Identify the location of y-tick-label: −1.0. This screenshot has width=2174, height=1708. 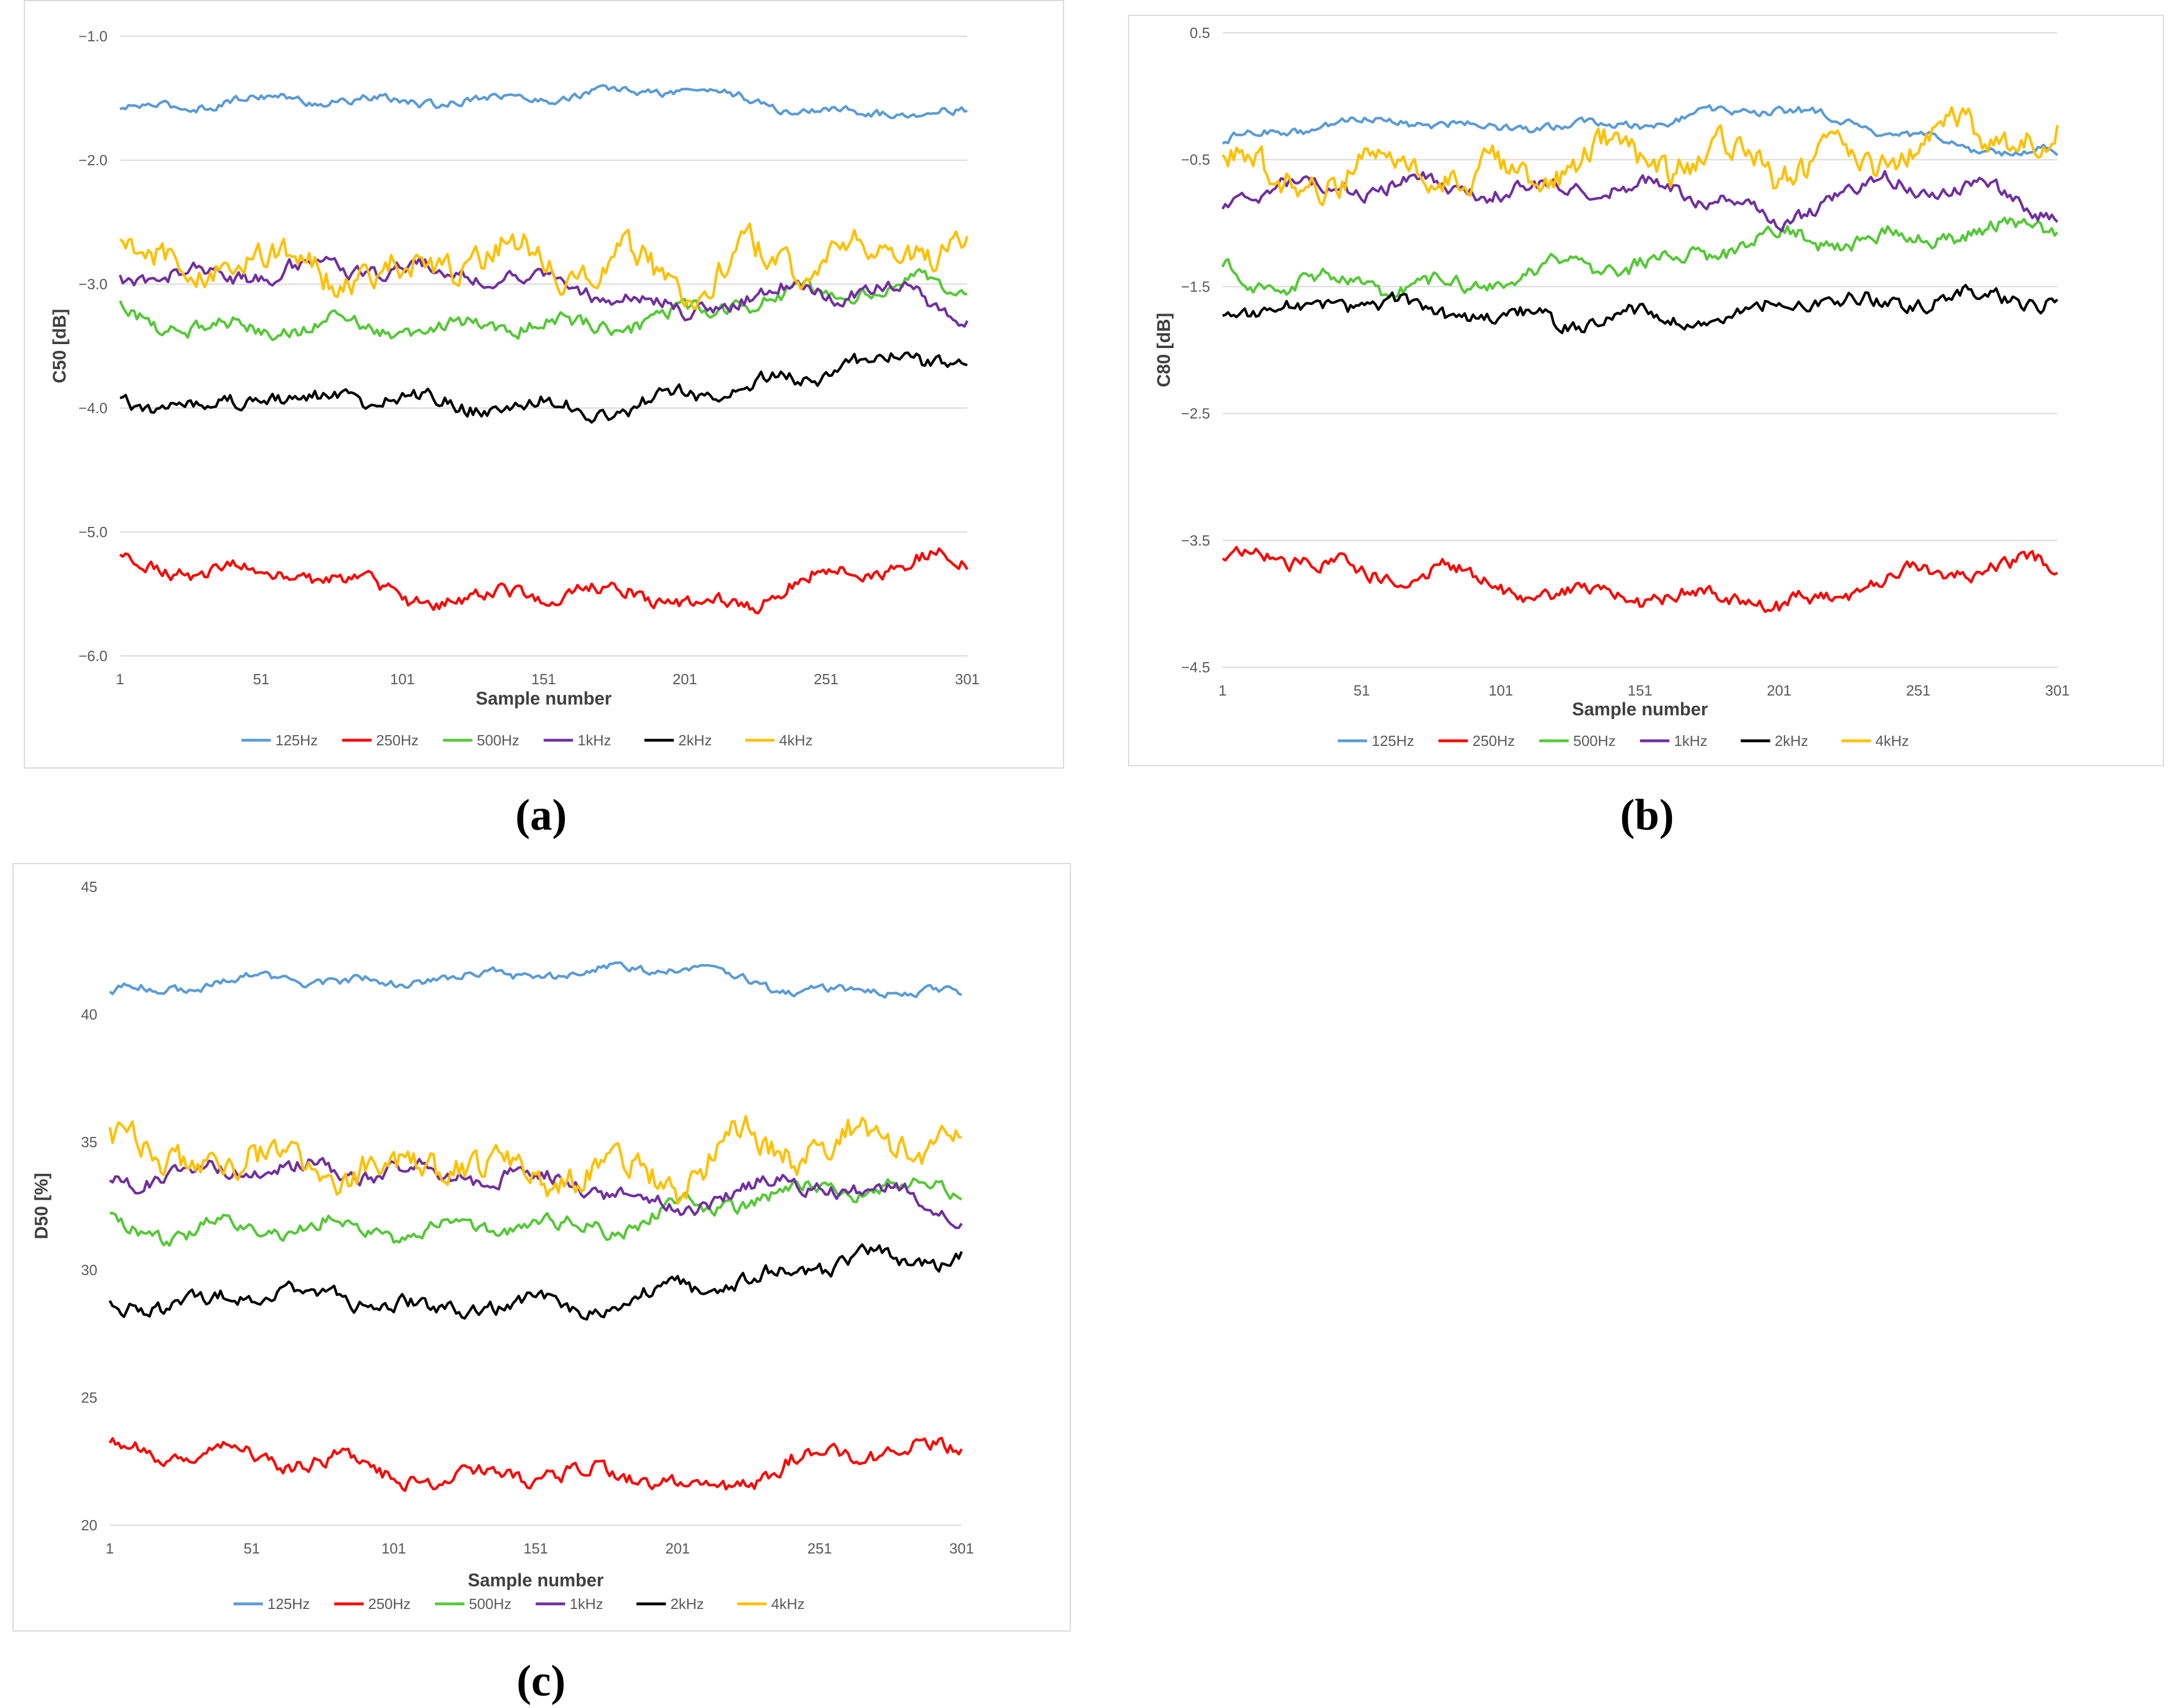
(94, 37).